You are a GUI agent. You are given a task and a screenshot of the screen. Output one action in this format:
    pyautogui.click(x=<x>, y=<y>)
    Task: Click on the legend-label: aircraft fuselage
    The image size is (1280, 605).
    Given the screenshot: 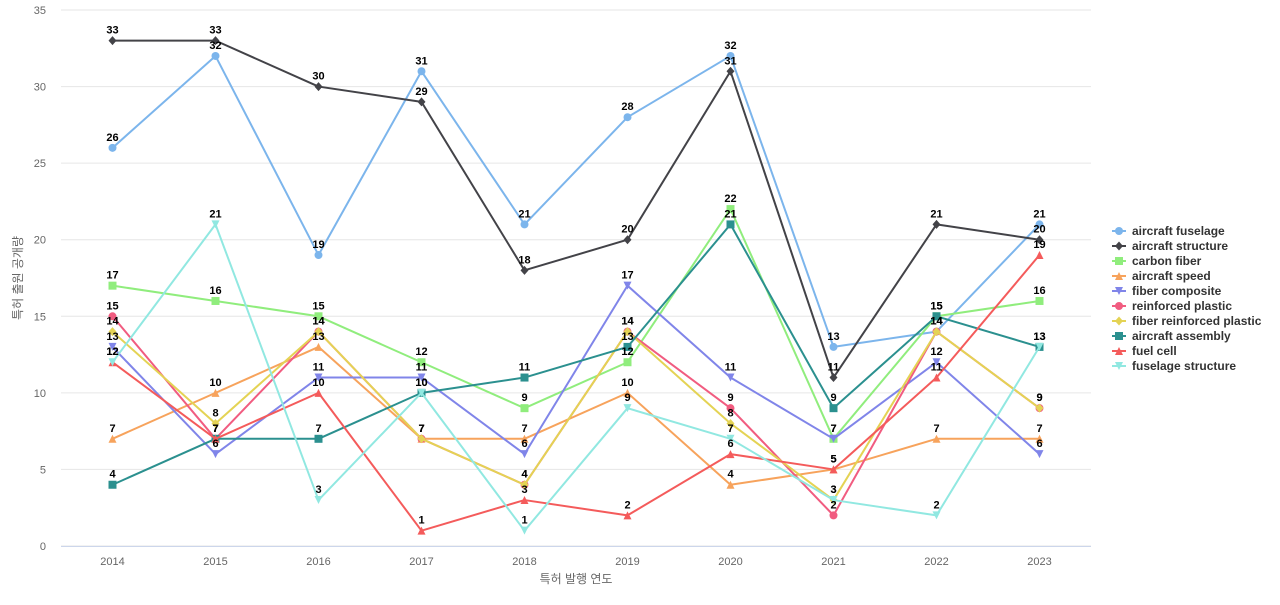 What is the action you would take?
    pyautogui.click(x=1178, y=231)
    